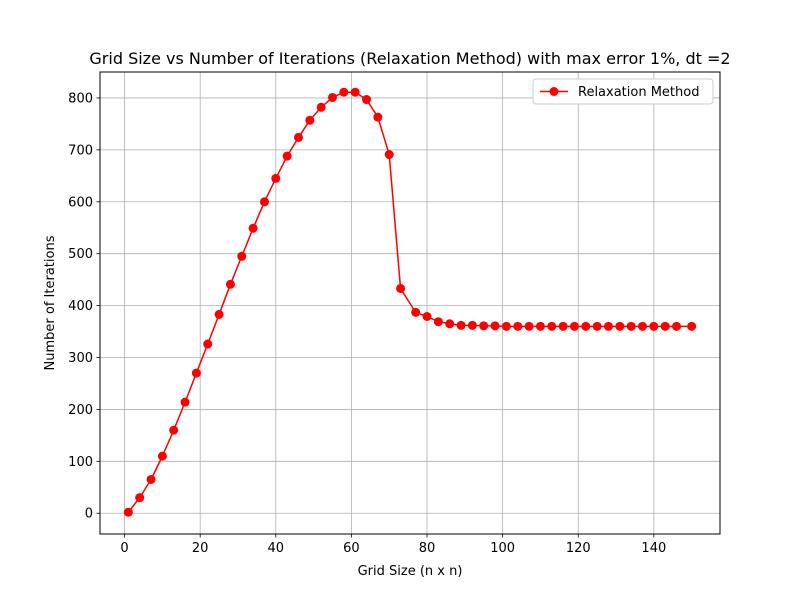 The image size is (800, 600). What do you see at coordinates (427, 548) in the screenshot?
I see `x-tick-label: 80` at bounding box center [427, 548].